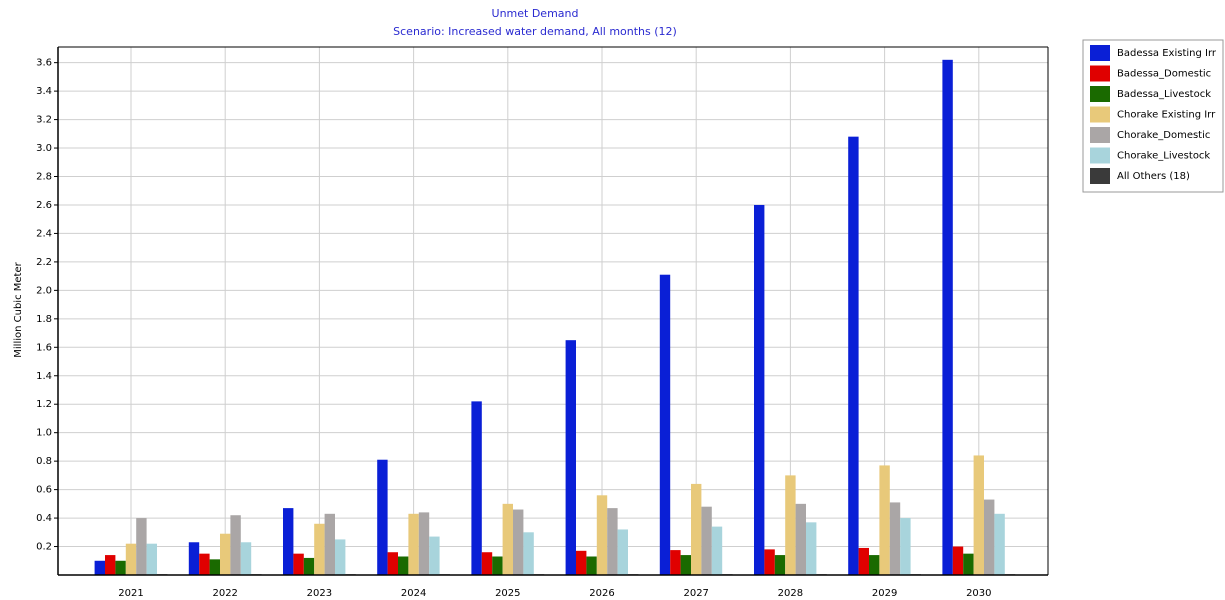 This screenshot has height=600, width=1225. What do you see at coordinates (44, 518) in the screenshot?
I see `y-tick-label: 0.4` at bounding box center [44, 518].